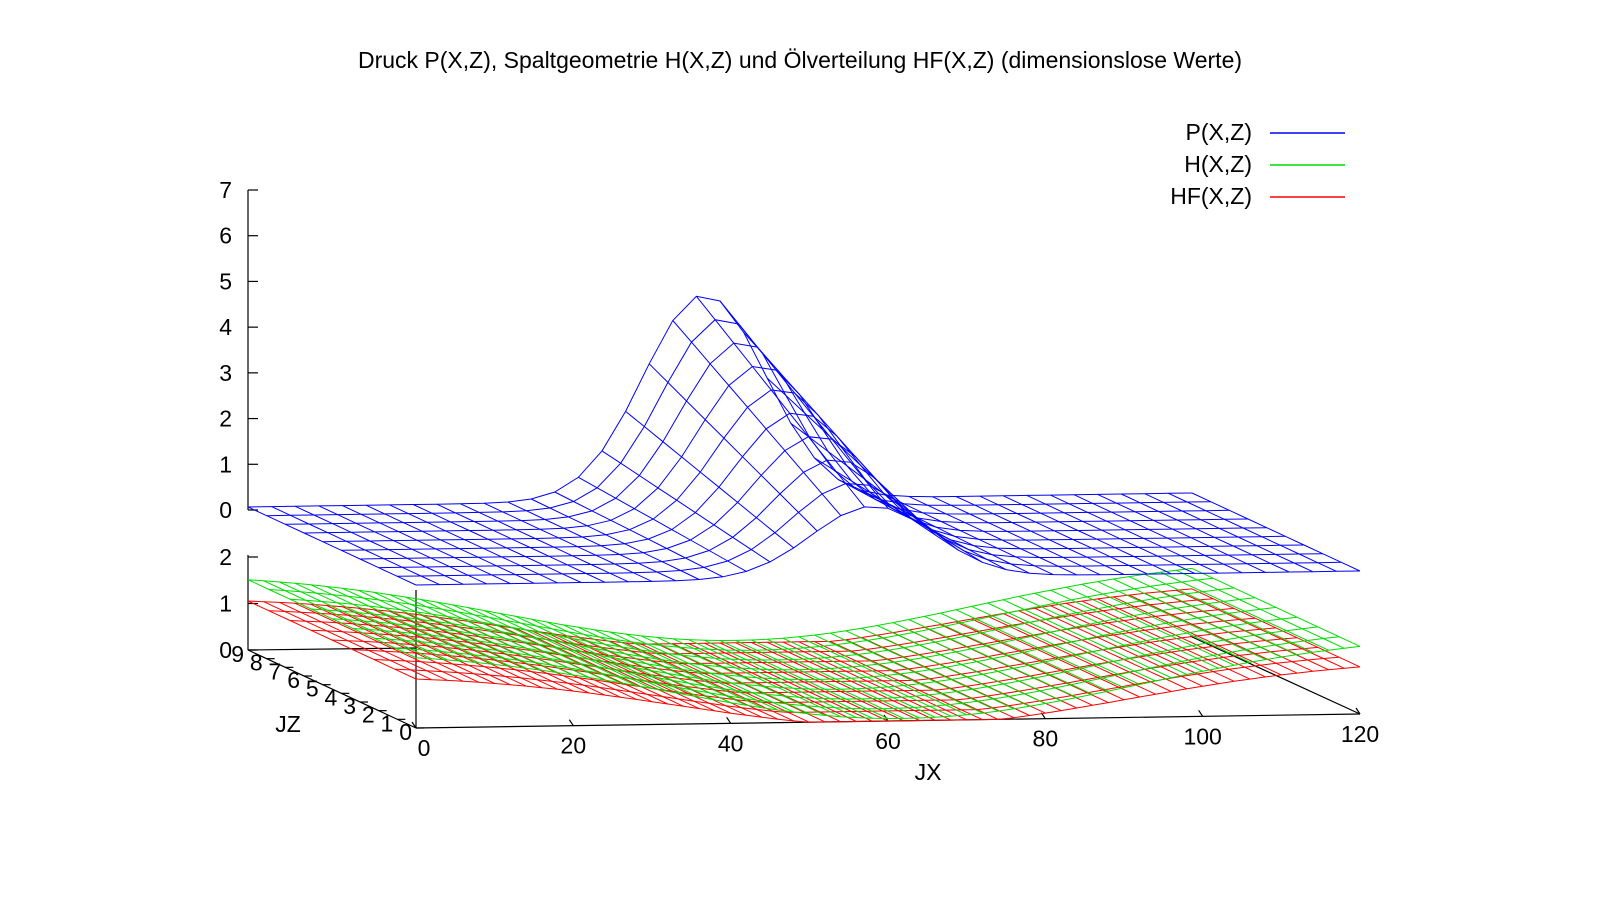  I want to click on legend-label-hf: HF(X,Z), so click(1211, 196).